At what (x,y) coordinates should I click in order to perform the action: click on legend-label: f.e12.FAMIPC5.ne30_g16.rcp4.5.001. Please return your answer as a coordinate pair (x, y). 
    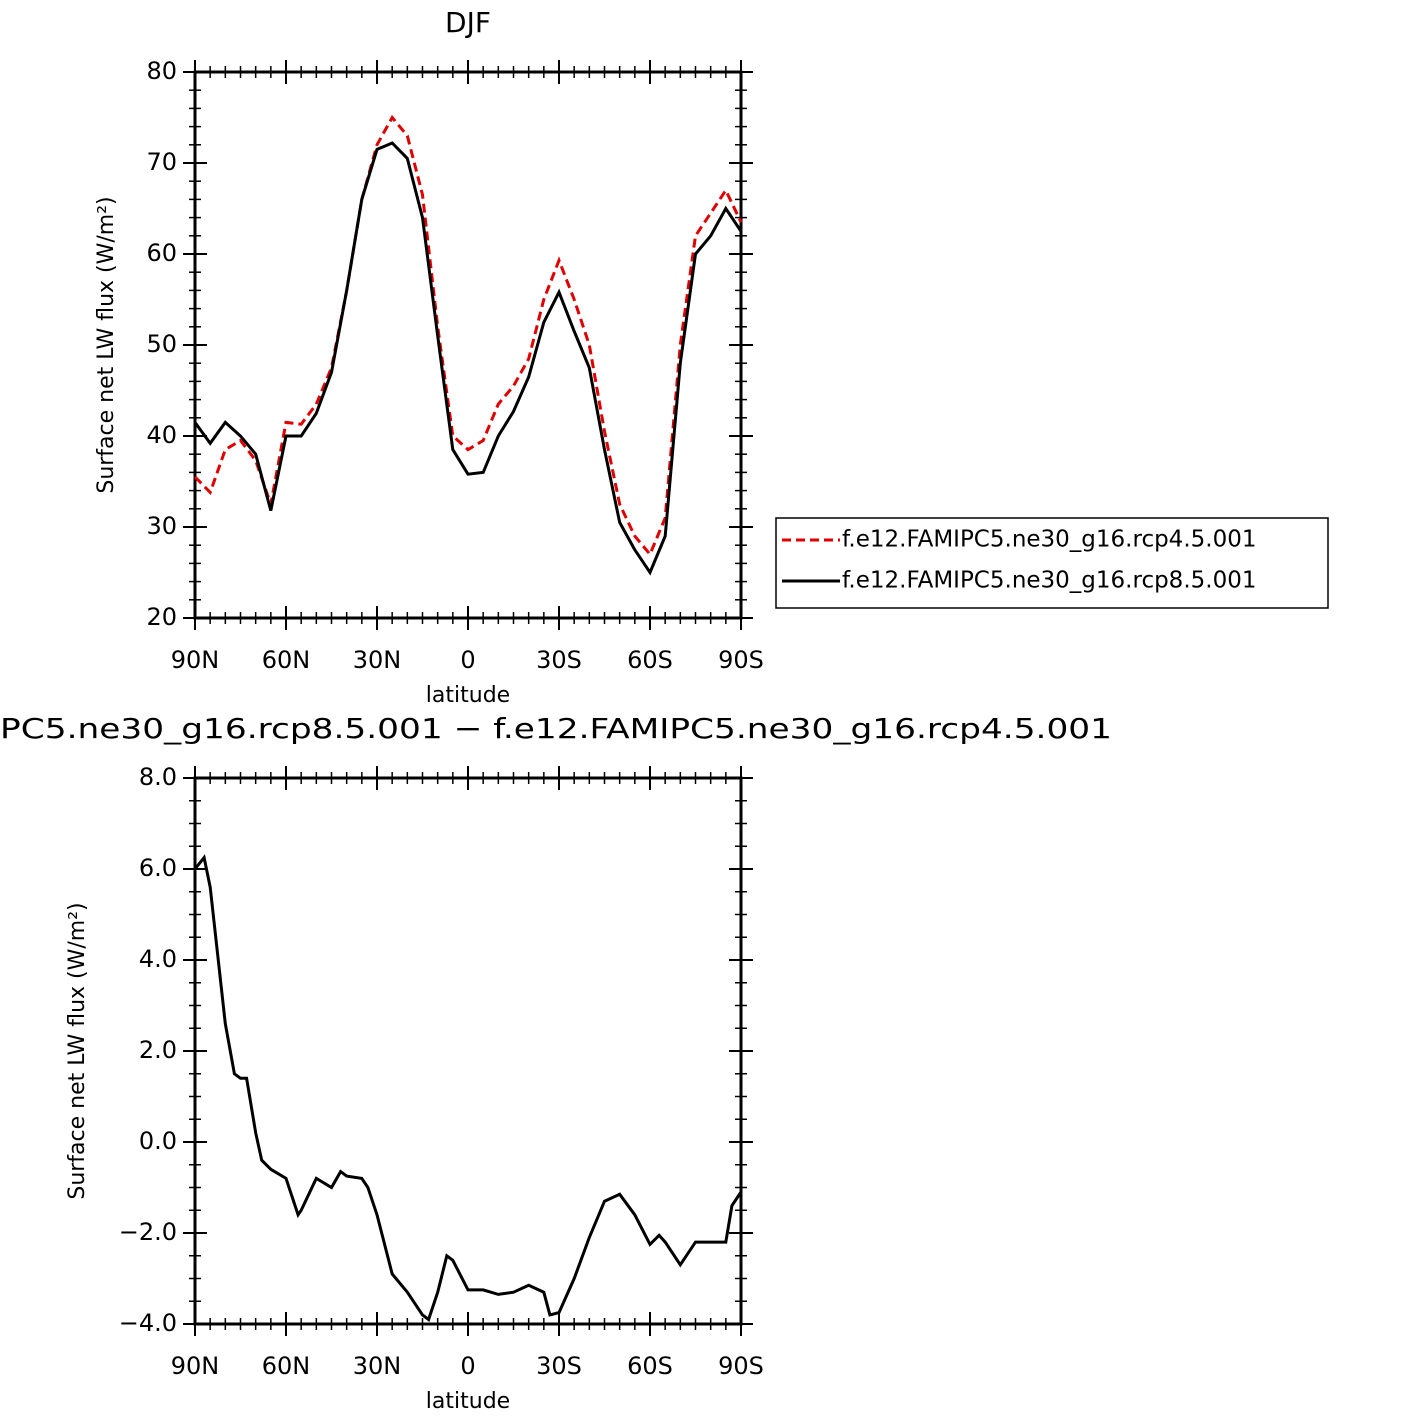
    Looking at the image, I should click on (1049, 540).